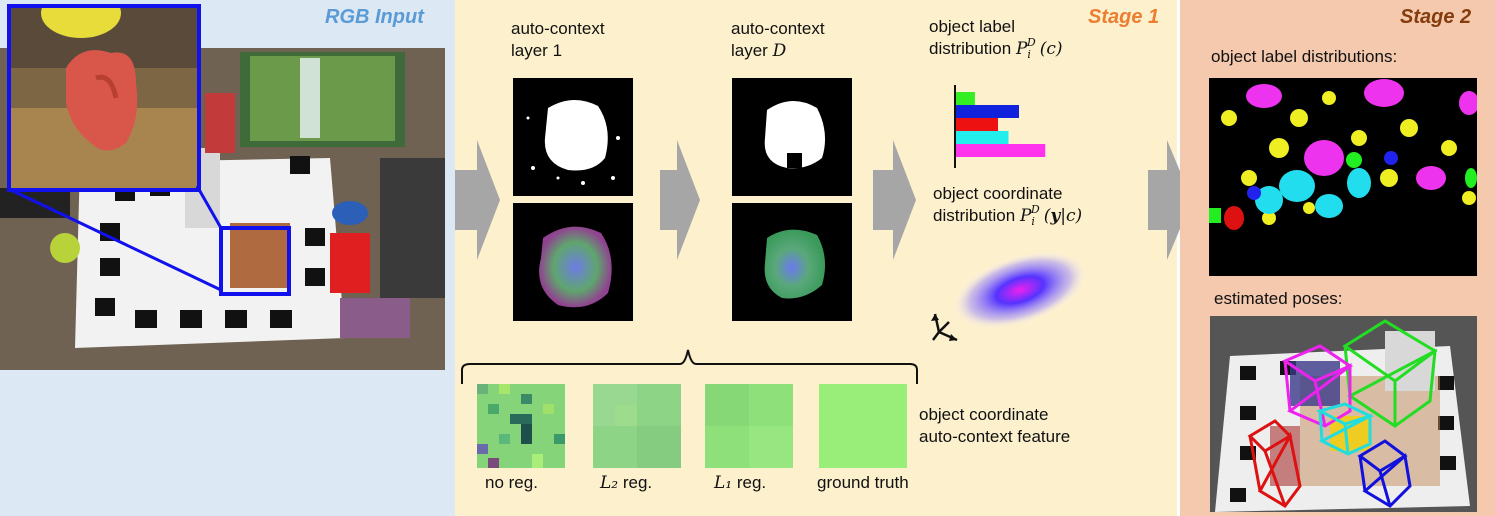 Image resolution: width=1495 pixels, height=516 pixels. Describe the element at coordinates (116, 238) in the screenshot. I see `zoom-connector-lines` at that location.